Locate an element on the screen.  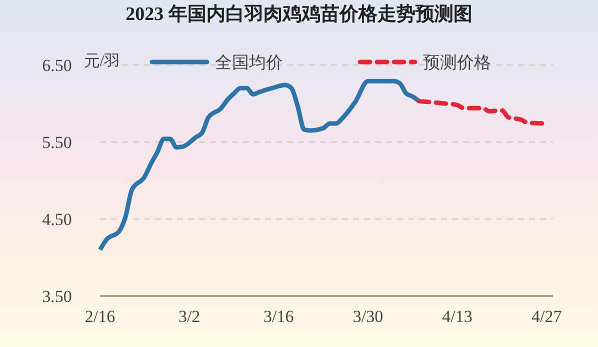
y-tick-label: 4.50 is located at coordinates (57, 219).